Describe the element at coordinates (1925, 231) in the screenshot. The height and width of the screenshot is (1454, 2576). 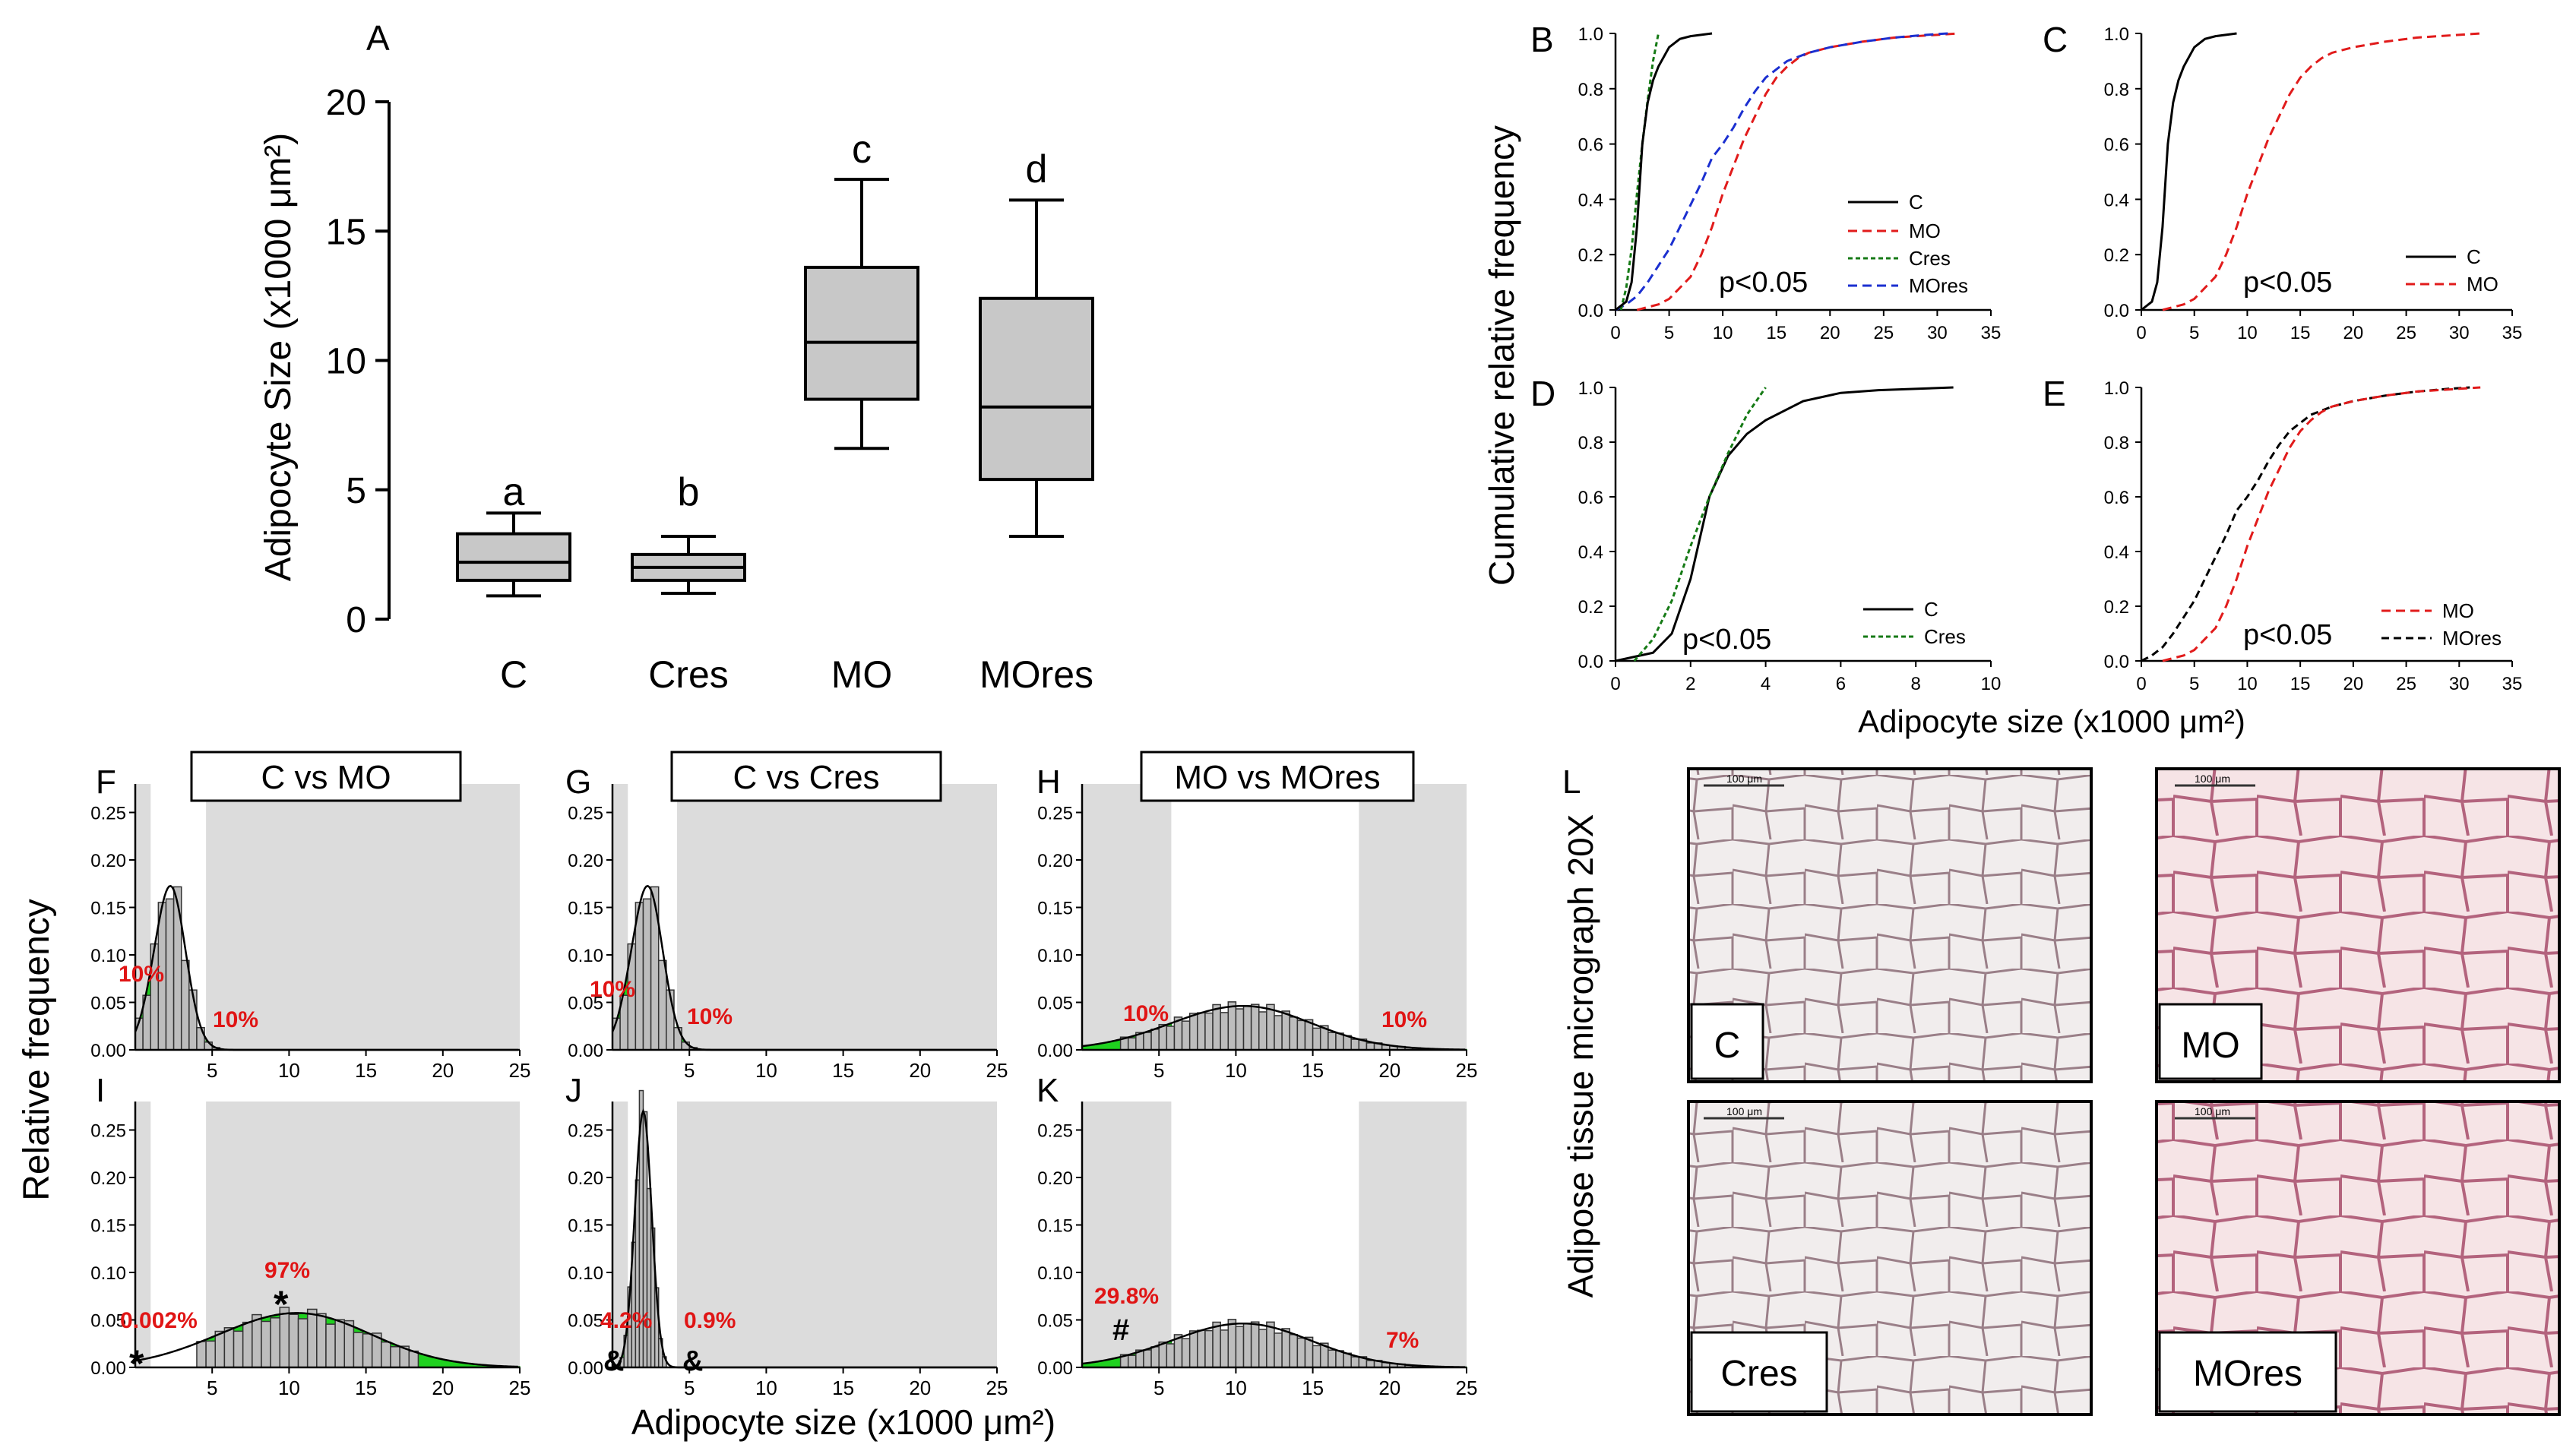
I see `legend-b-mo: MO` at that location.